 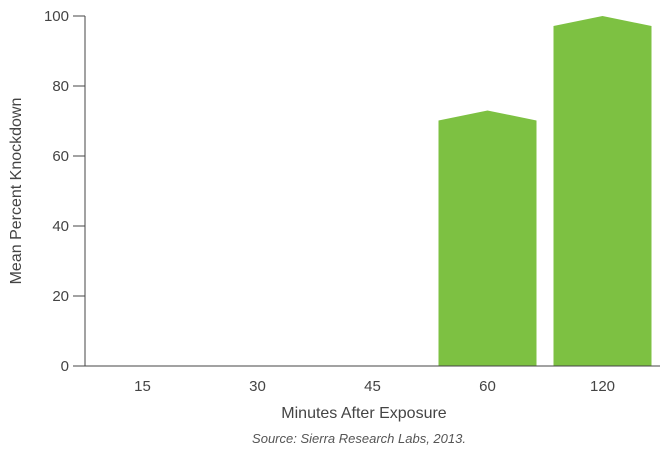 What do you see at coordinates (60, 226) in the screenshot?
I see `y-tick-label: 40` at bounding box center [60, 226].